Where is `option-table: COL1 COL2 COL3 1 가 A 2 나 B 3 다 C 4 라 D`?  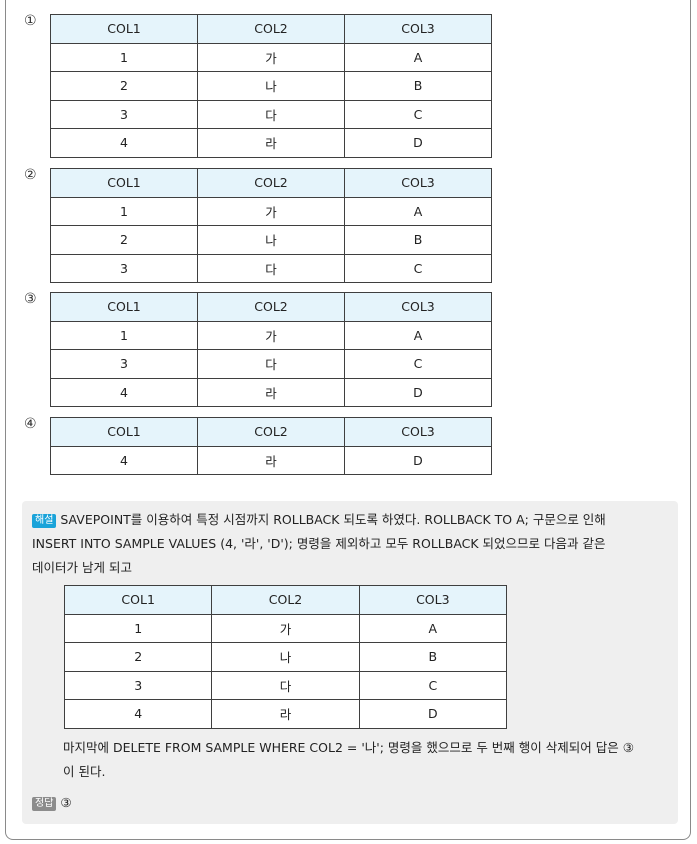
option-table: COL1 COL2 COL3 1 가 A 2 나 B 3 다 C 4 라 D is located at coordinates (271, 86).